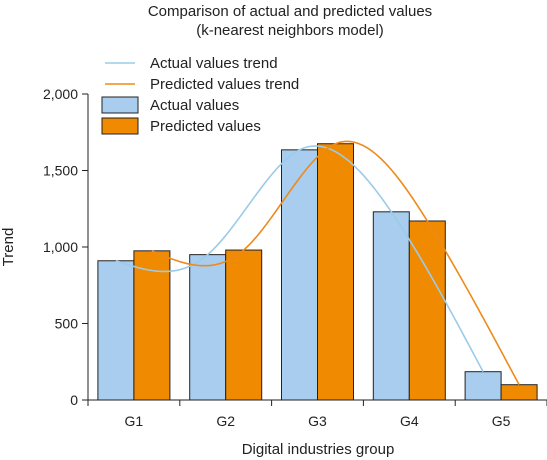 The image size is (547, 460). What do you see at coordinates (317, 421) in the screenshot?
I see `x-tick-label: G3` at bounding box center [317, 421].